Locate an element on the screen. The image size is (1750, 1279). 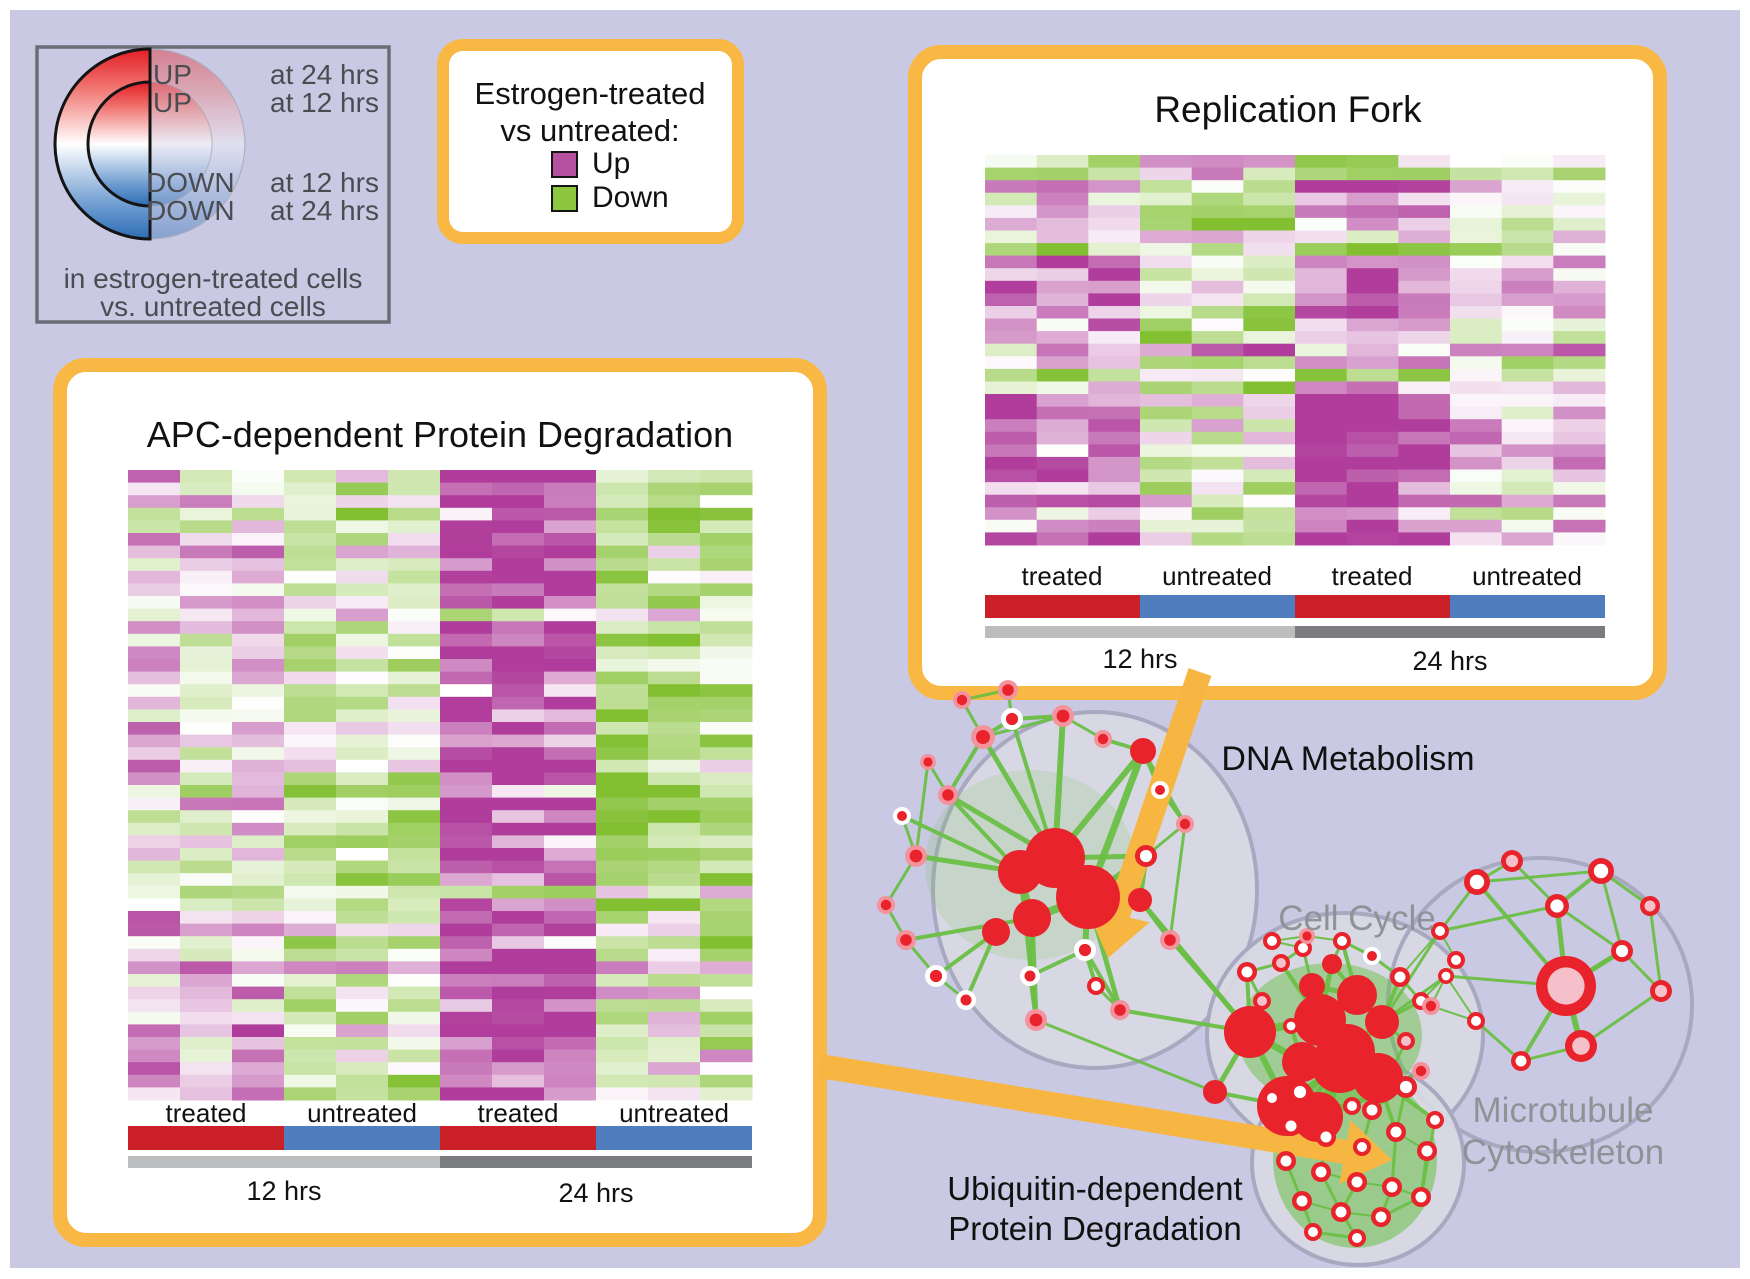
time-bar-segment is located at coordinates (284, 1162).